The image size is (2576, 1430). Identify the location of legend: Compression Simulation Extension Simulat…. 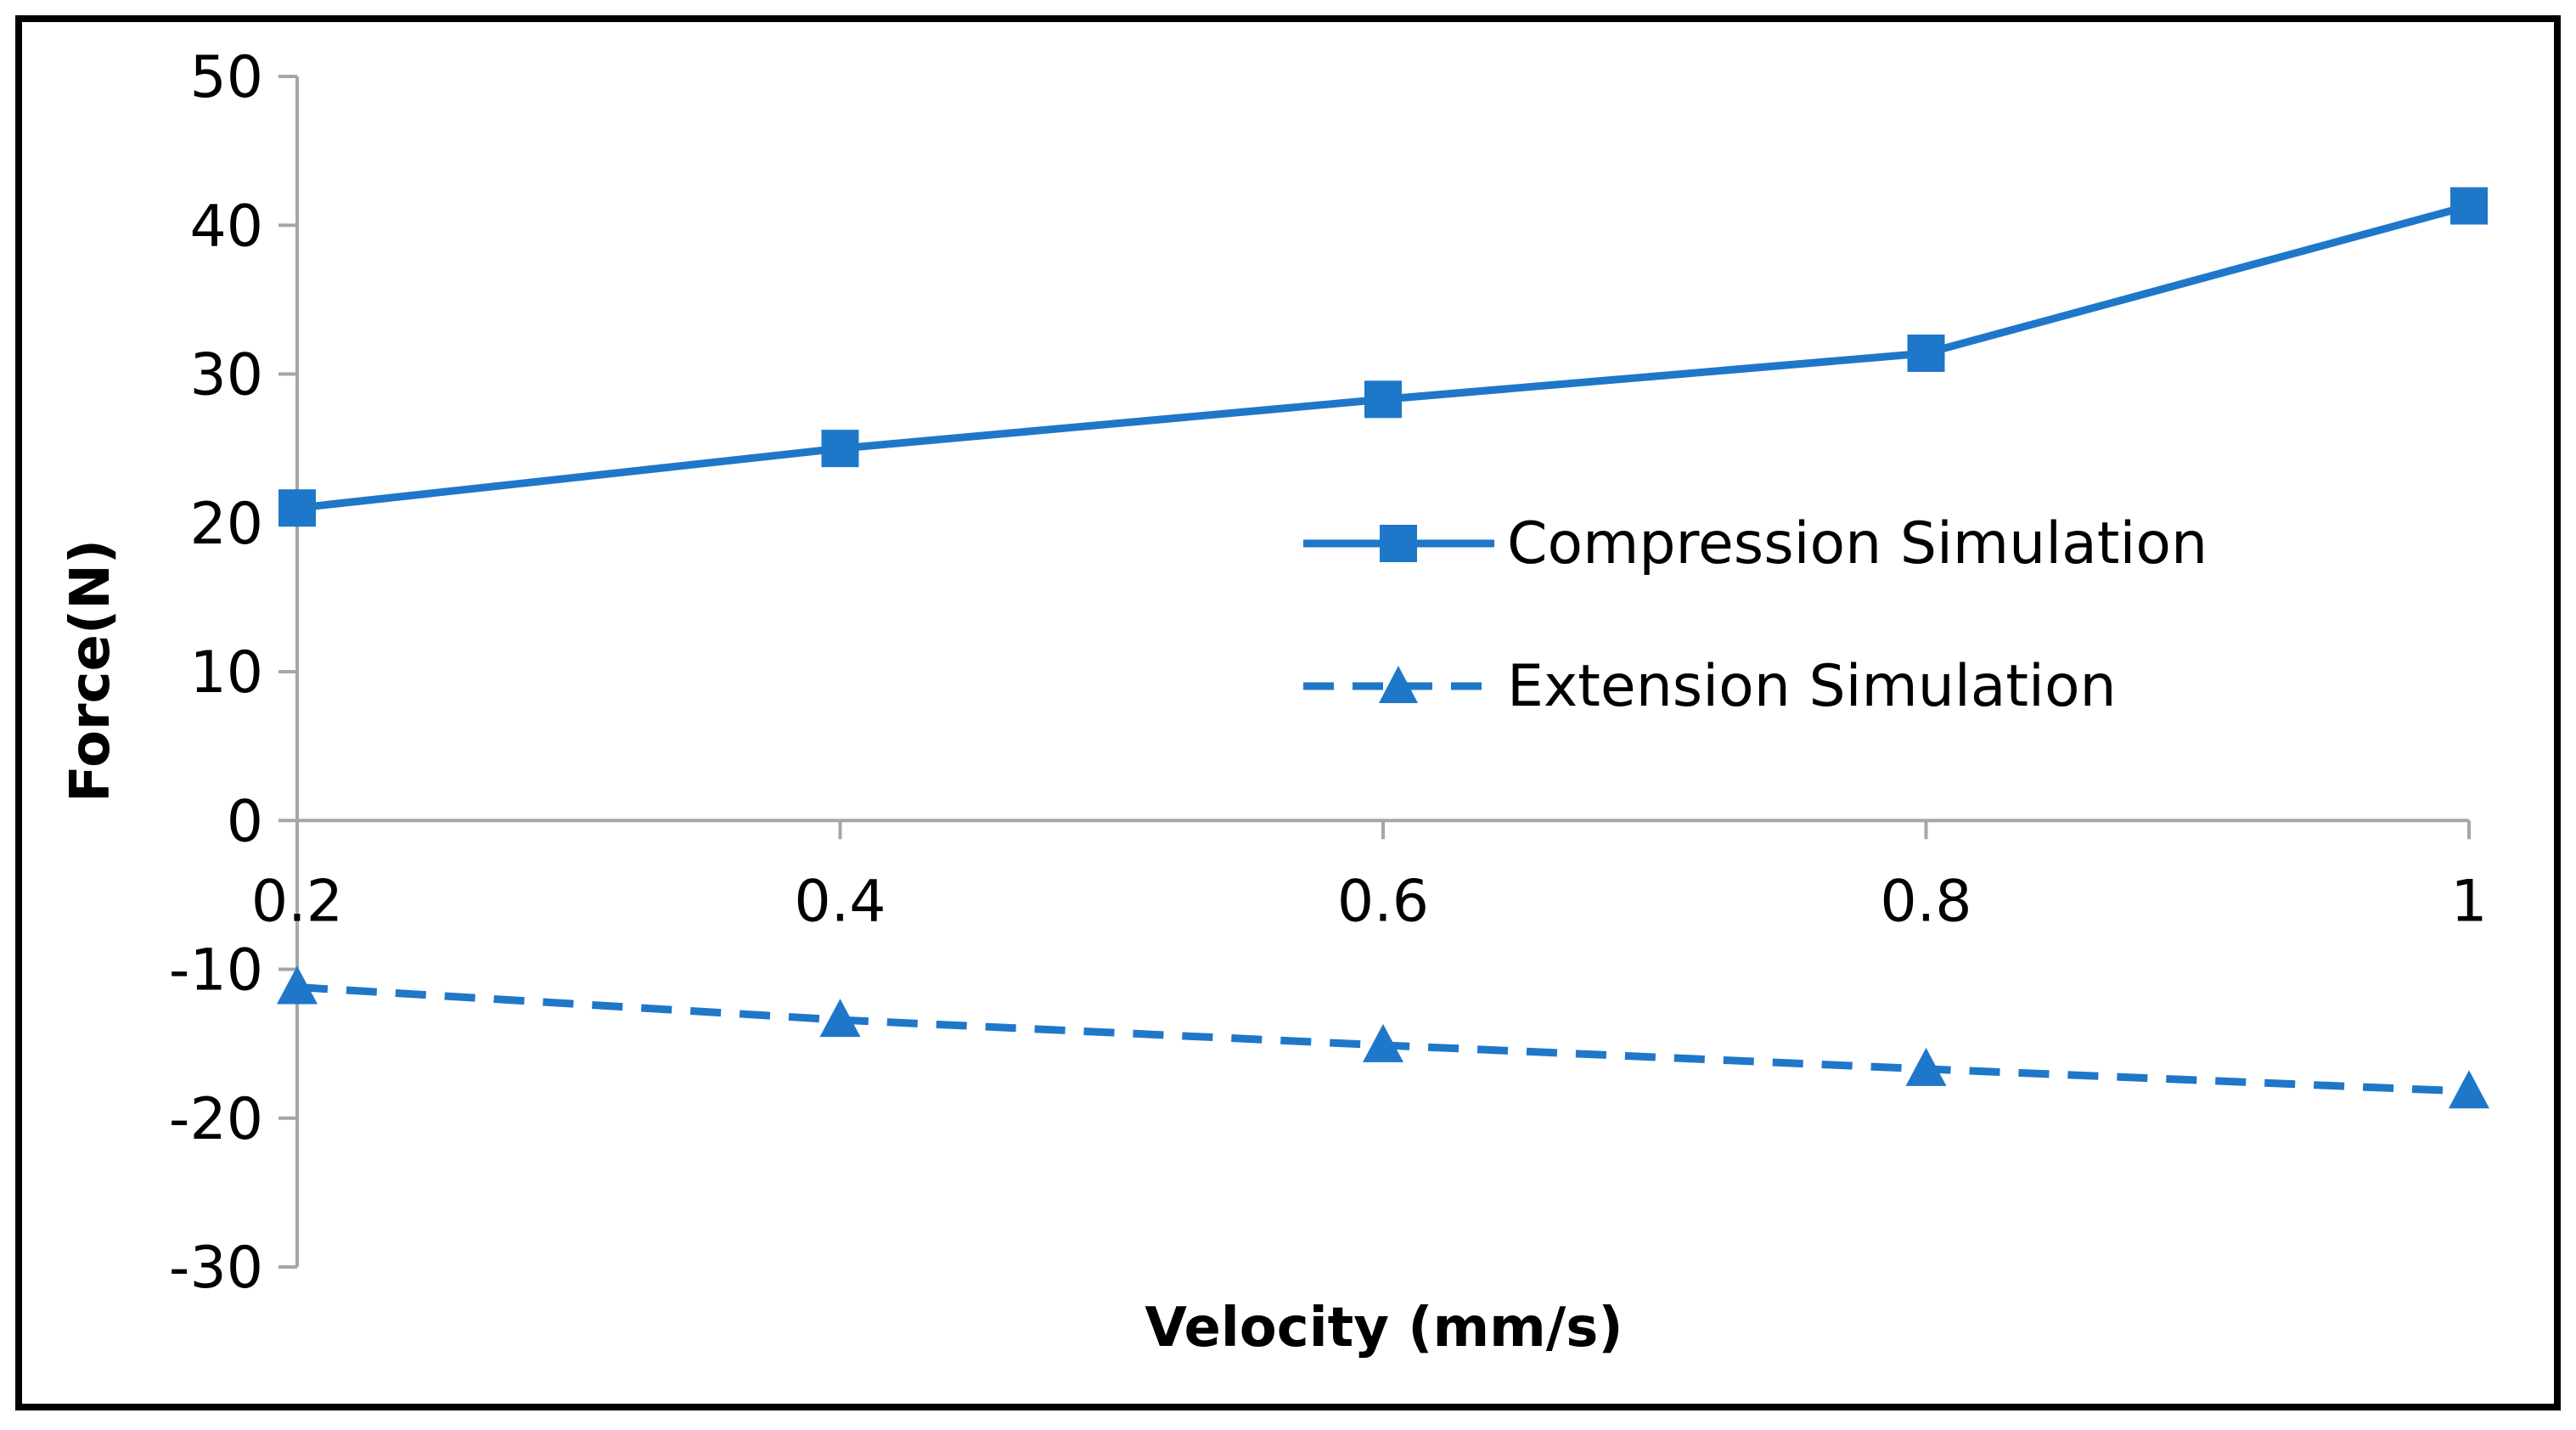
(1755, 615).